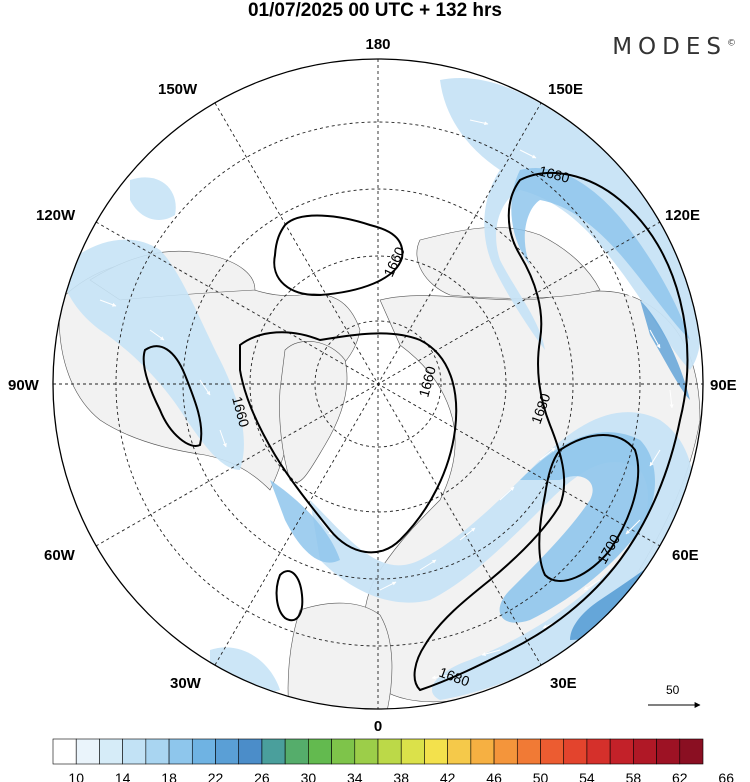  What do you see at coordinates (178, 89) in the screenshot?
I see `lon-label-150w: 150W` at bounding box center [178, 89].